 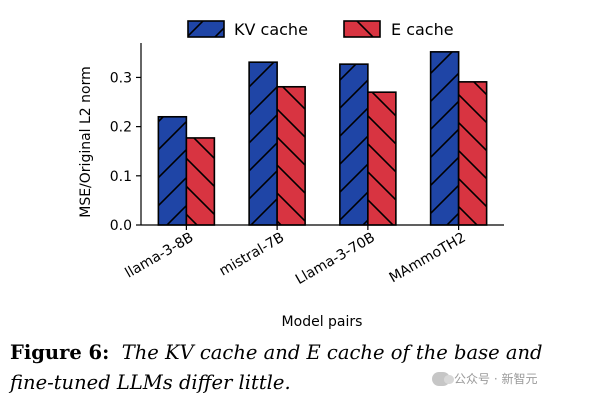 What do you see at coordinates (121, 78) in the screenshot?
I see `y-tick-label-3: 0.3` at bounding box center [121, 78].